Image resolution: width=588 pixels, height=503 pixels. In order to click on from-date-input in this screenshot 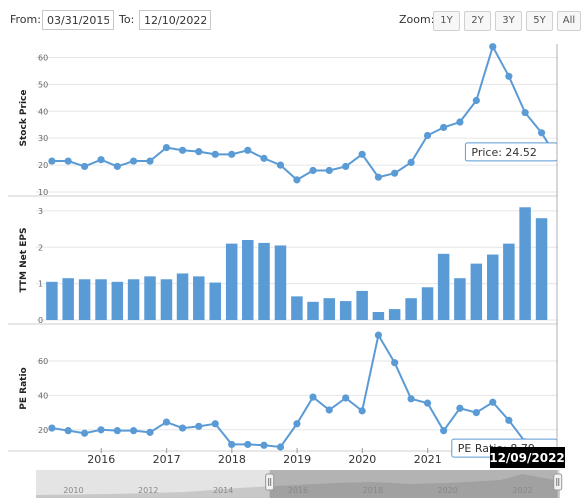, I will do `click(78, 20)`.